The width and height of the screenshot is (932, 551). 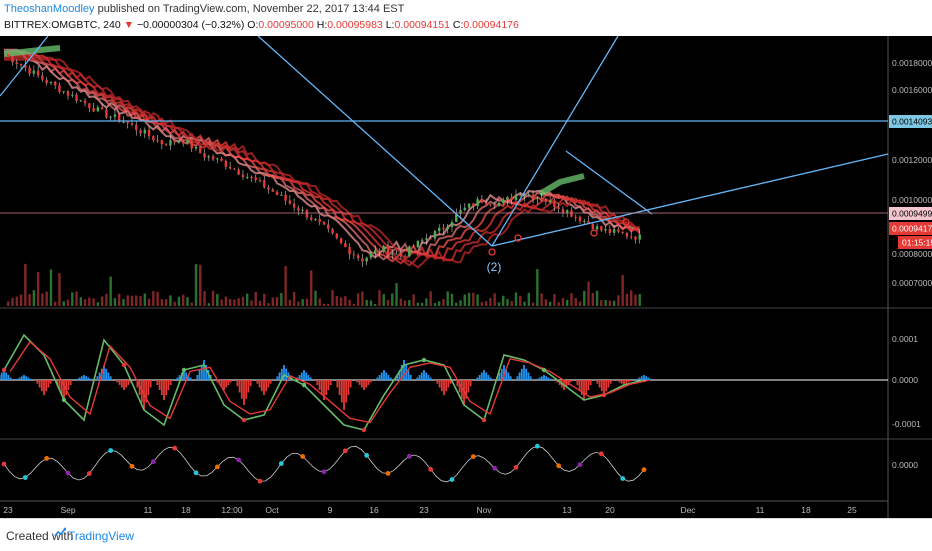 What do you see at coordinates (374, 510) in the screenshot?
I see `time-label: 16` at bounding box center [374, 510].